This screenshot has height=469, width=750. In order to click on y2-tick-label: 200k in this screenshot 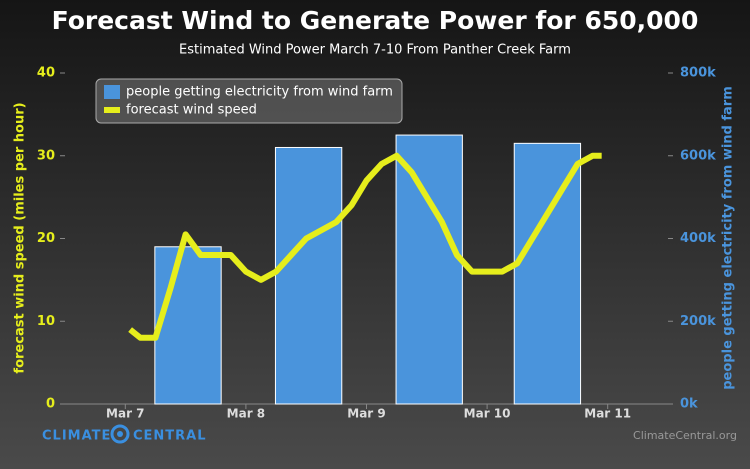, I will do `click(698, 321)`.